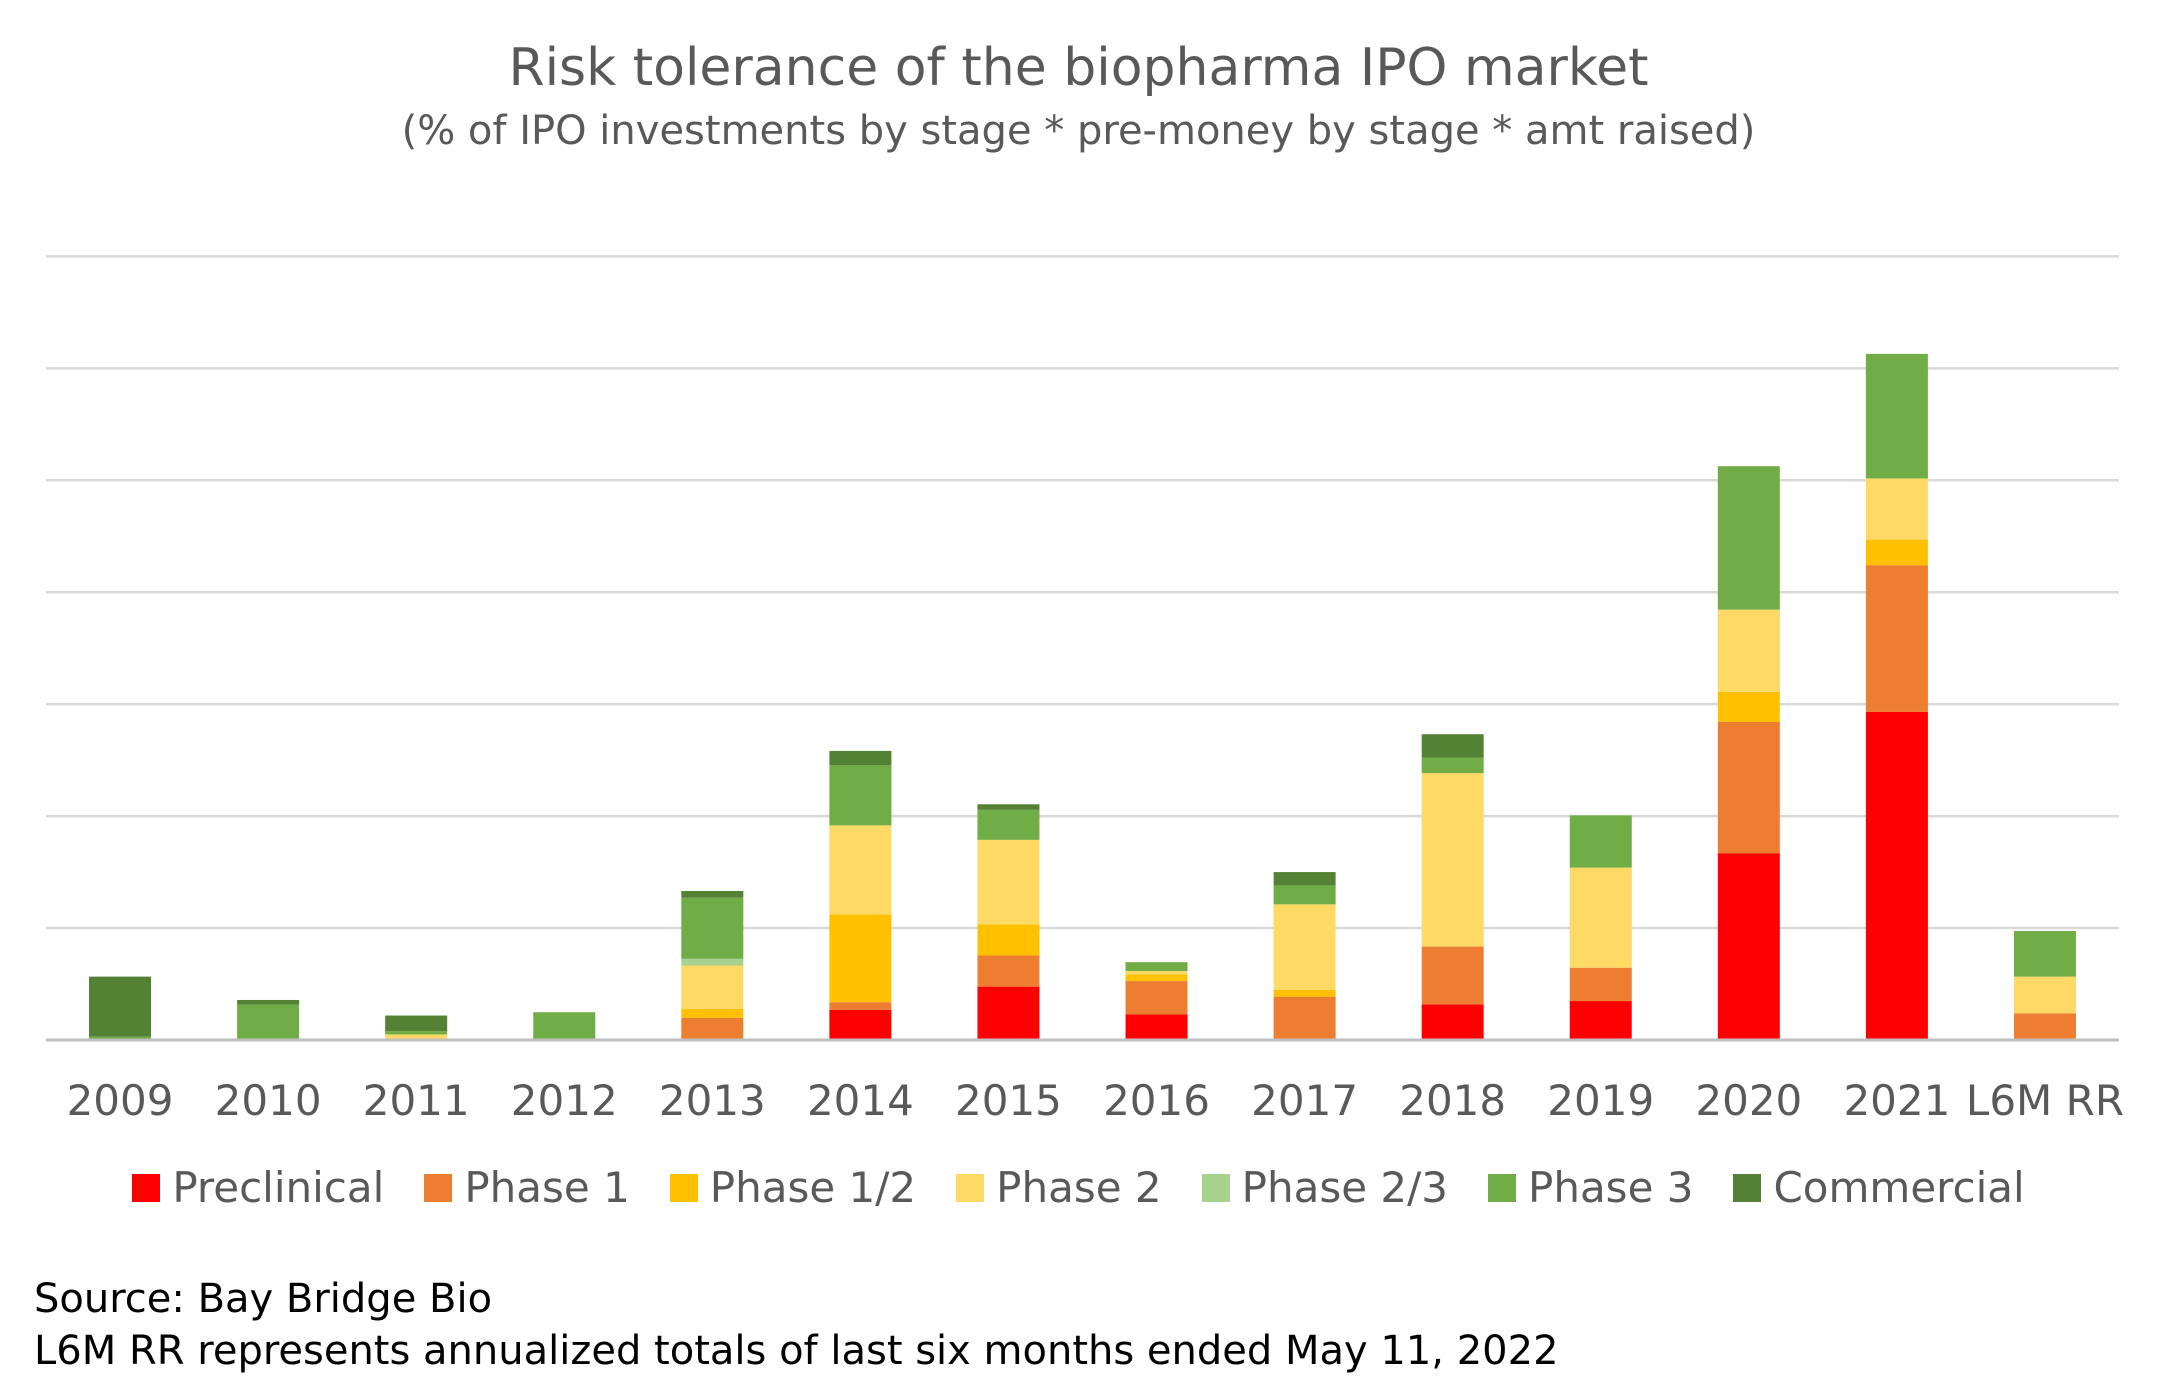 This screenshot has width=2157, height=1400. I want to click on legend-item: Phase 3, so click(1590, 1187).